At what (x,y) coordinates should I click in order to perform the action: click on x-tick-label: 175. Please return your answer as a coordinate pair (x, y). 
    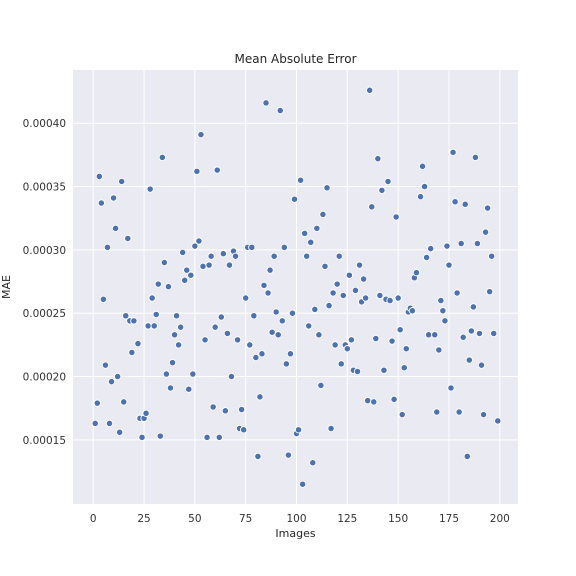
    Looking at the image, I should click on (449, 519).